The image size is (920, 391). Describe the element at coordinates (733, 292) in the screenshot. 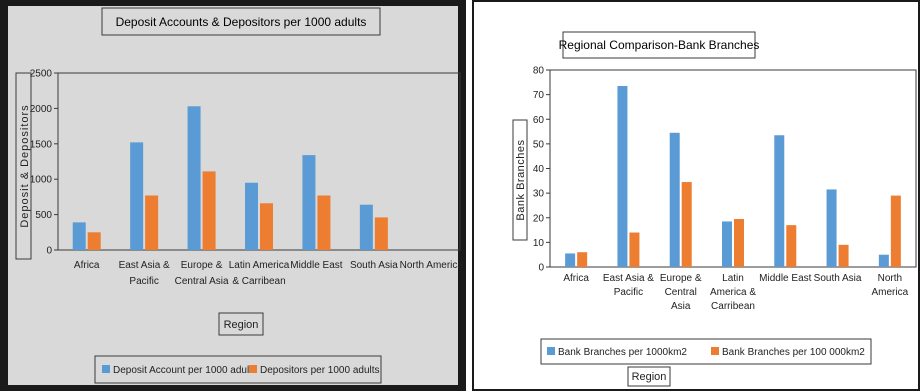

I see `right-category-label: Latin America & Carribean` at that location.